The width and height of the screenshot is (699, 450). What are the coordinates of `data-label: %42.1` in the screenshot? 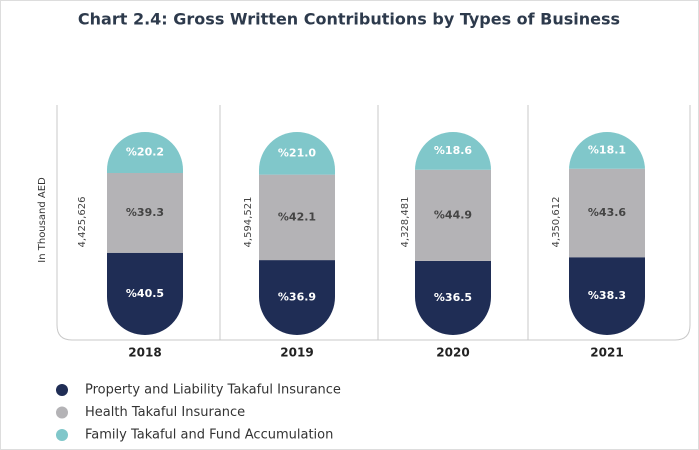 It's located at (297, 216).